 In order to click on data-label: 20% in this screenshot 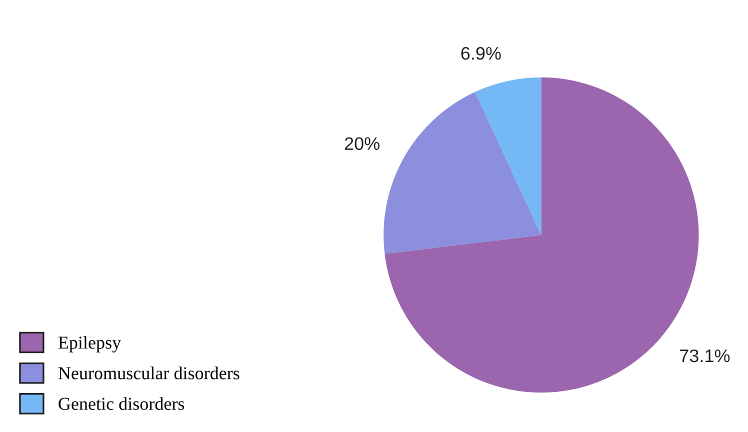, I will do `click(362, 143)`.